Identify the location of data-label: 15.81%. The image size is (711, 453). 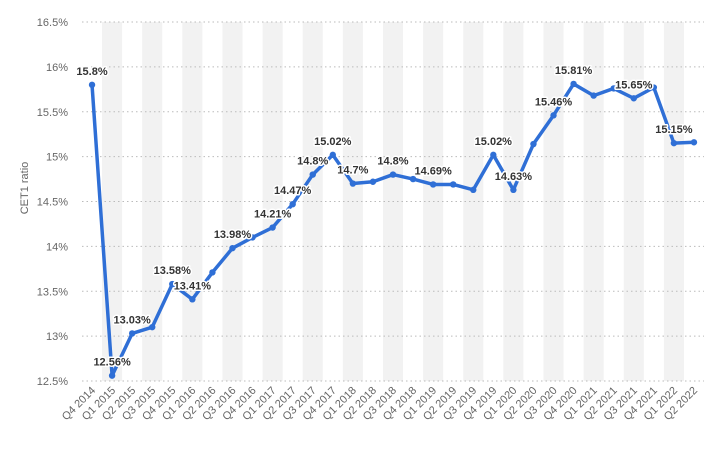
(574, 71).